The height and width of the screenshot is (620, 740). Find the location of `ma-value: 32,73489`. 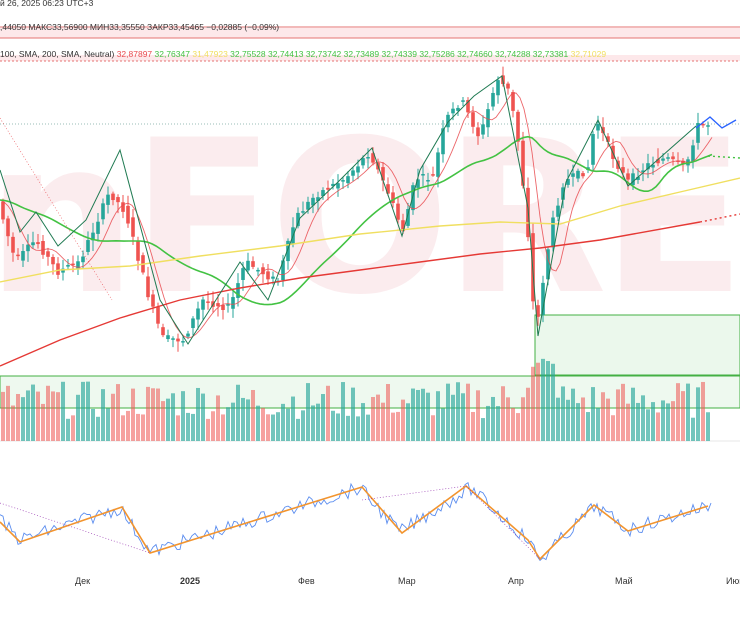

ma-value: 32,73489 is located at coordinates (360, 54).